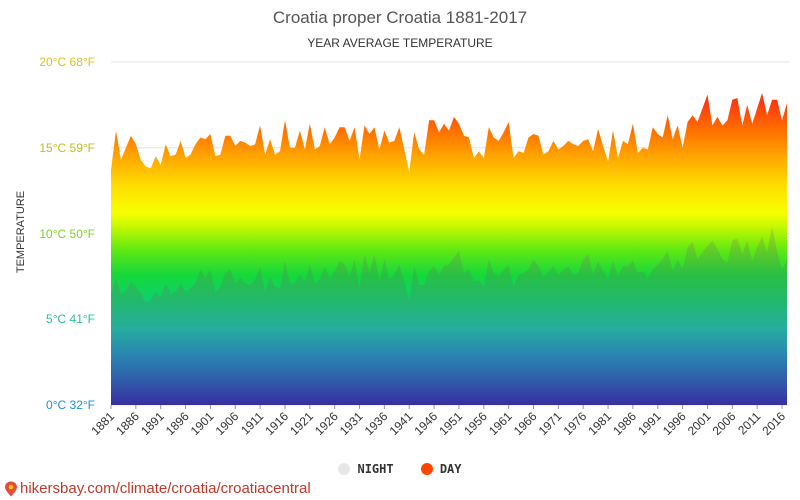  I want to click on legend-item-night: NIGHT, so click(366, 469).